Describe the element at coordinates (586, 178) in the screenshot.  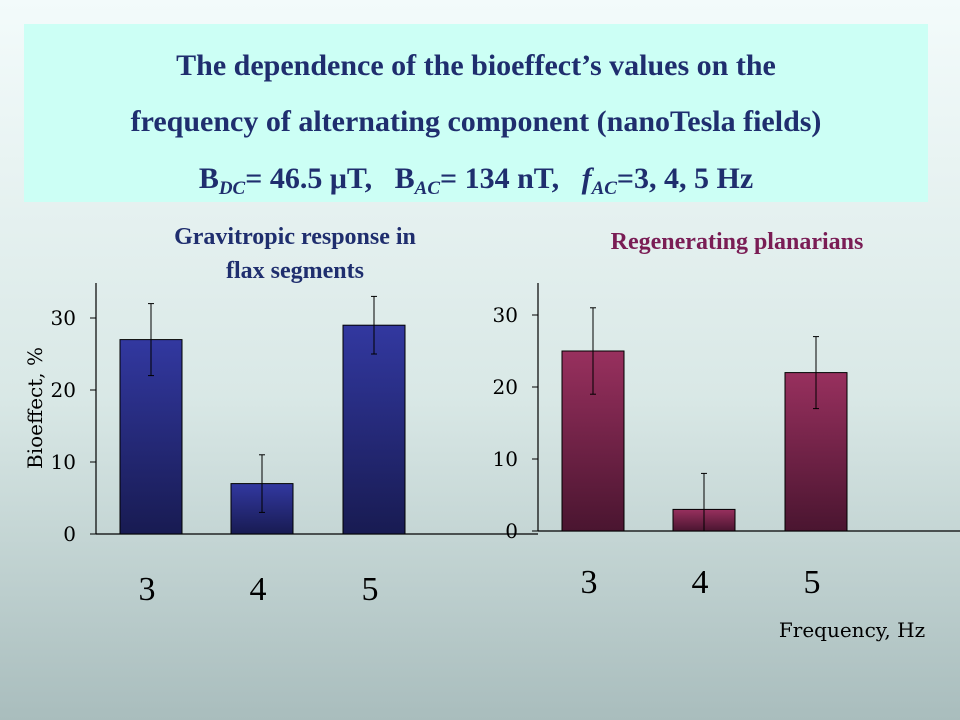
I see `f-ac-symbol: f` at that location.